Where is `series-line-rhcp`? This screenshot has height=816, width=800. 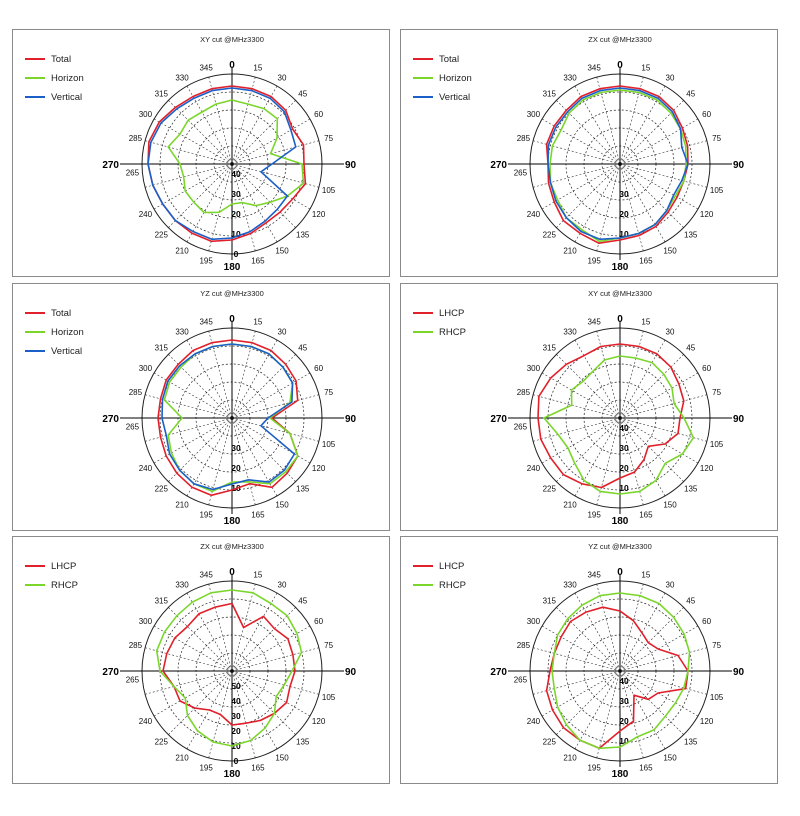 series-line-rhcp is located at coordinates (621, 671).